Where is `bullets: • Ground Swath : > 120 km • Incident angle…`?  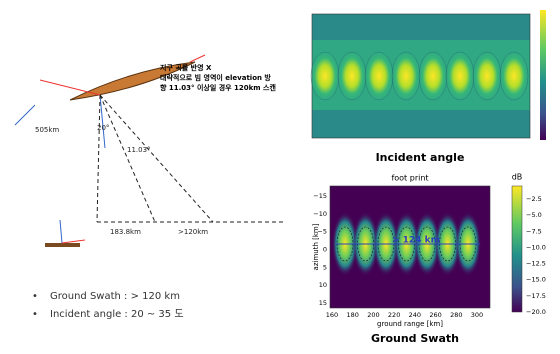 bullets: • Ground Swath : > 120 km • Incident angle… is located at coordinates (108, 305).